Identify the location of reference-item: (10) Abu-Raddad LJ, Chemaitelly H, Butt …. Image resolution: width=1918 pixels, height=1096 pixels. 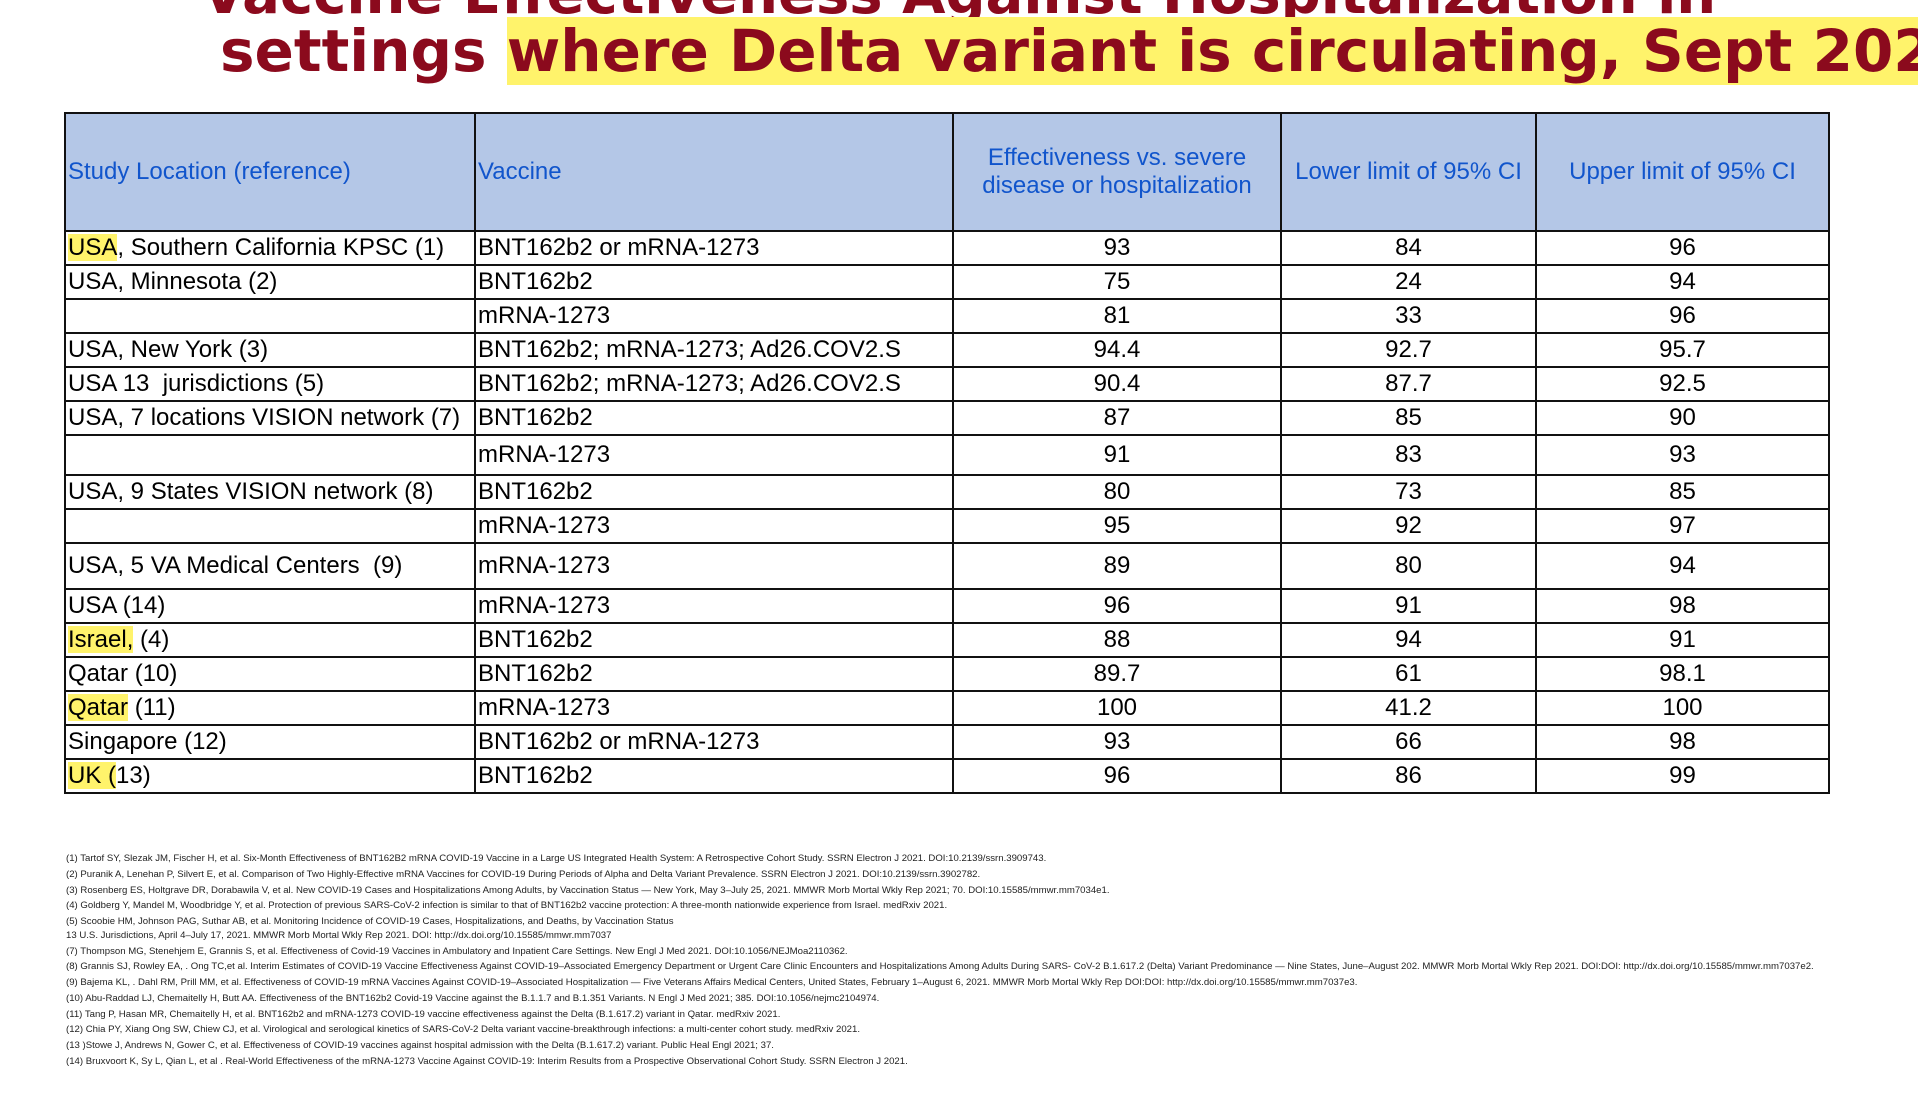
(473, 998).